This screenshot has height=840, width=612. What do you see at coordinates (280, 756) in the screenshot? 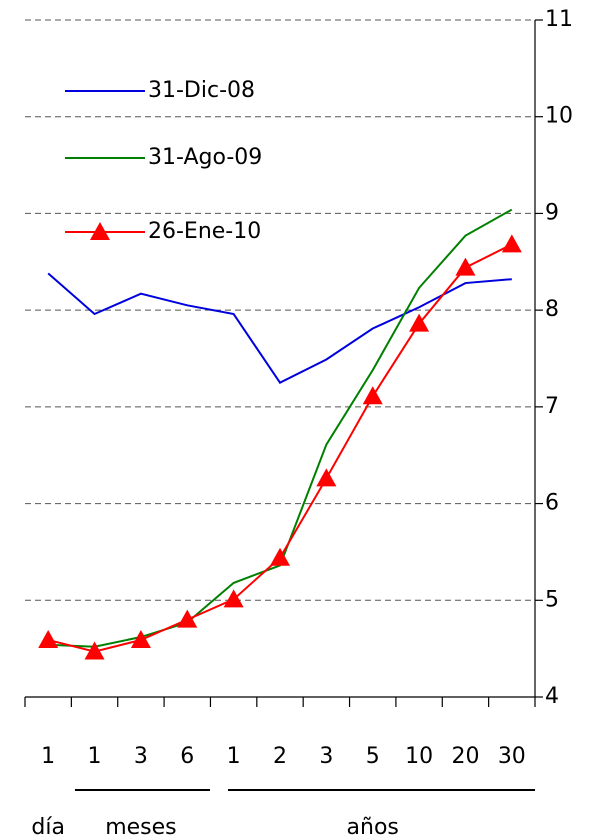
I see `x-tick-label: 2` at bounding box center [280, 756].